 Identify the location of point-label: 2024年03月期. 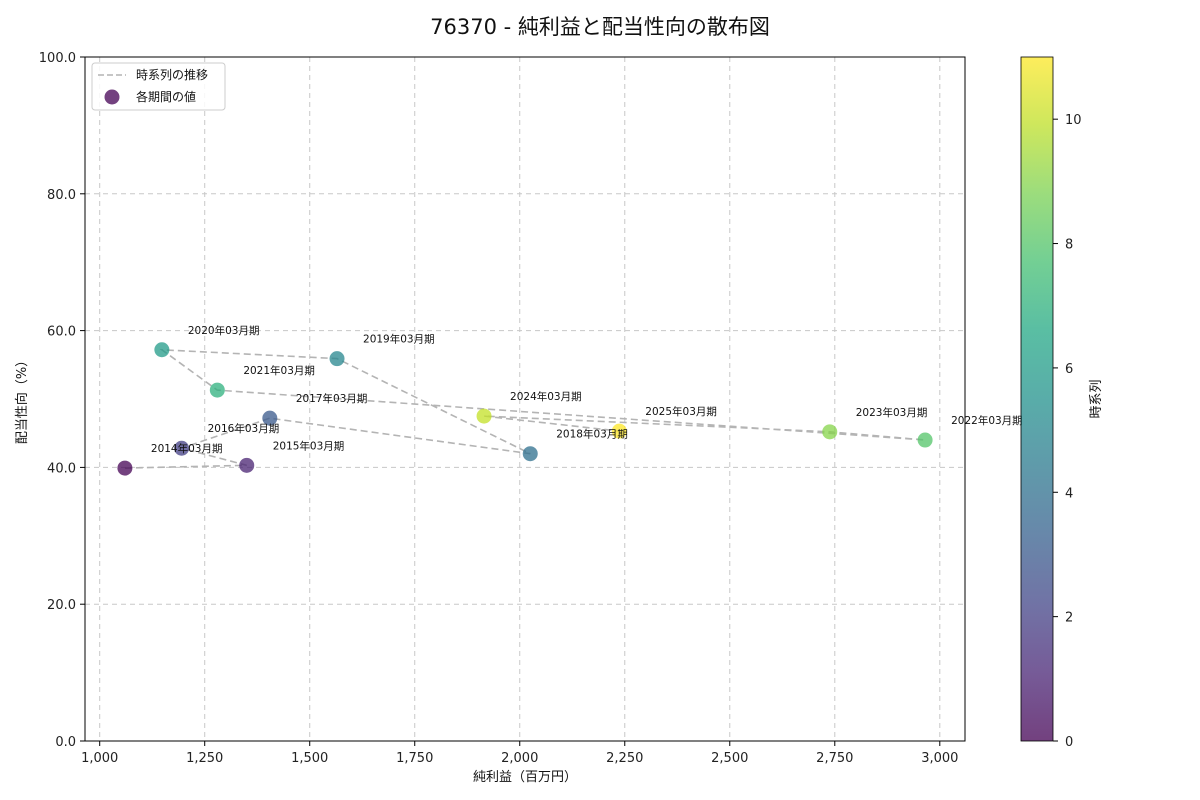
(546, 396).